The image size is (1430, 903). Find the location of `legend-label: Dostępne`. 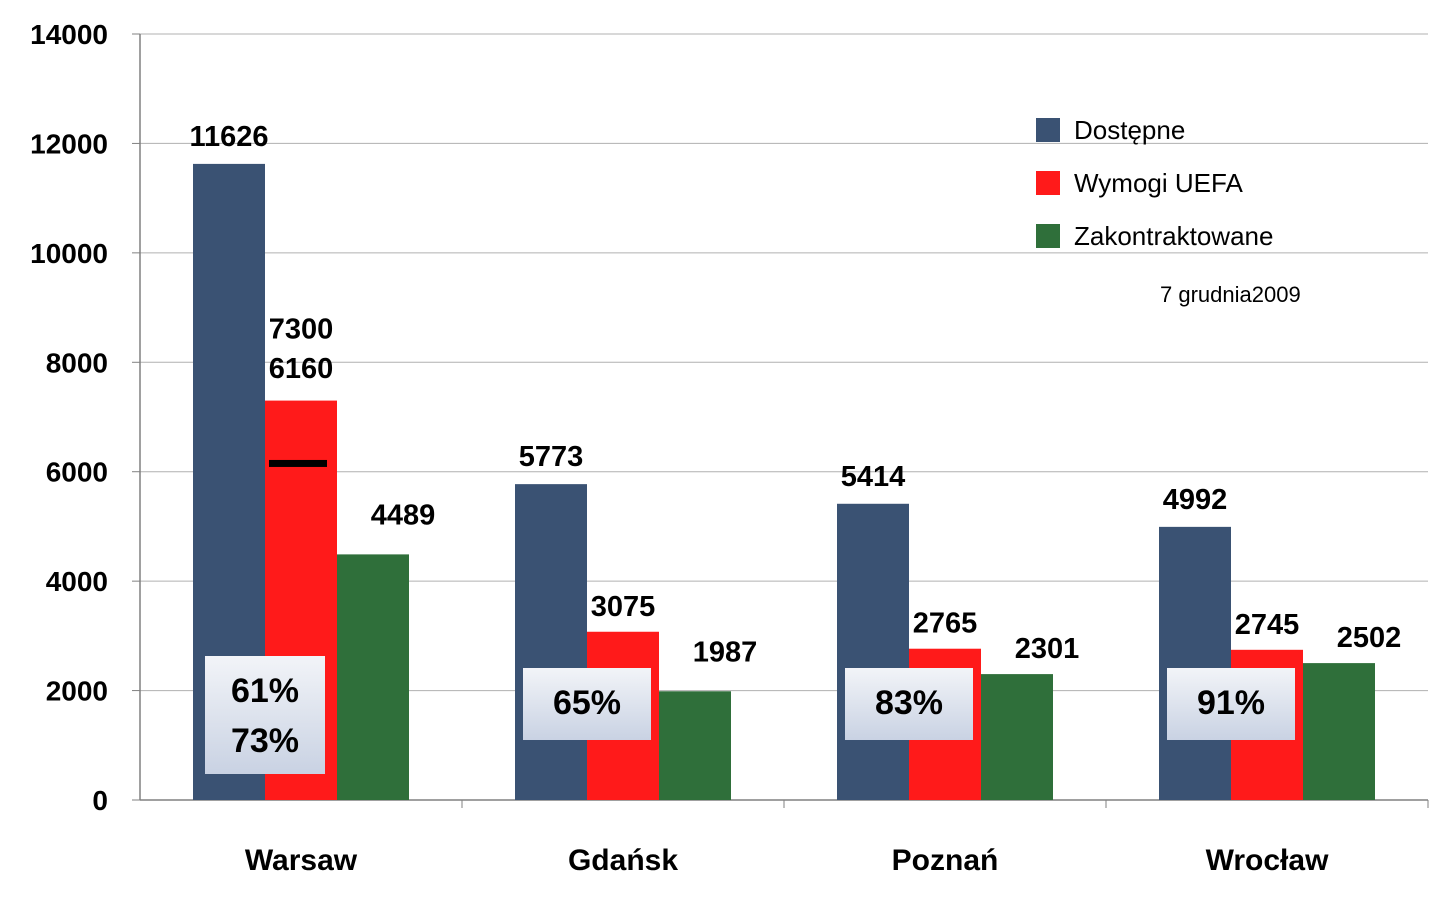

legend-label: Dostępne is located at coordinates (1129, 130).